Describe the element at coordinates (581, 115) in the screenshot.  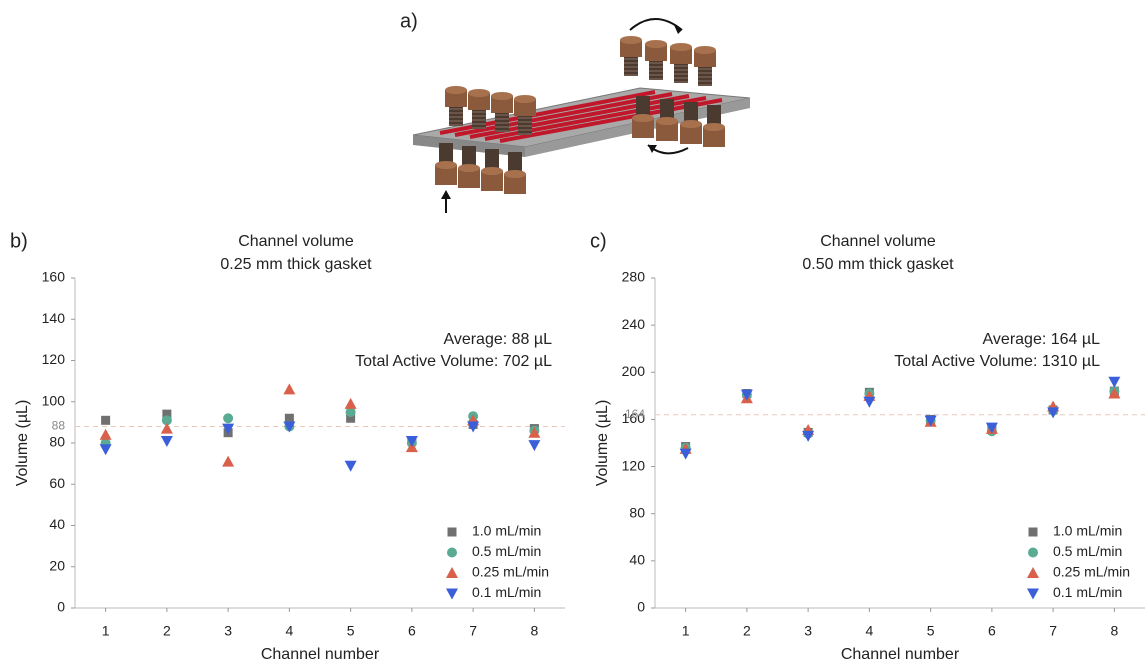
I see `device-illustration` at that location.